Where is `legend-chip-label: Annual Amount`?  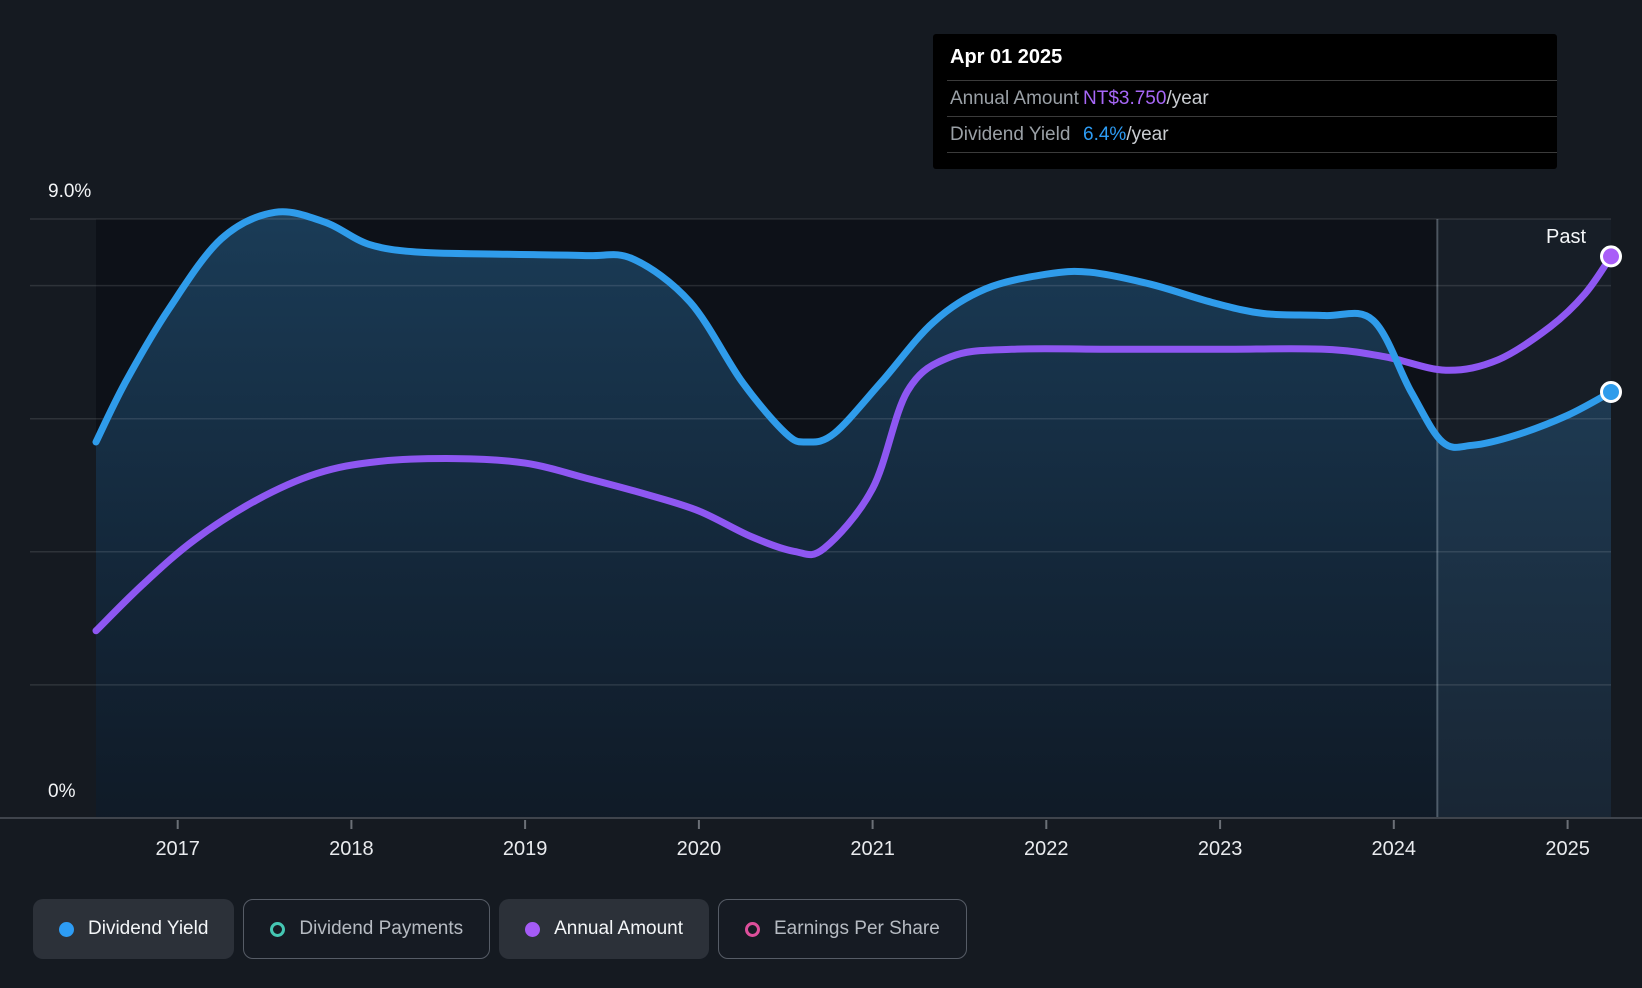
legend-chip-label: Annual Amount is located at coordinates (618, 928).